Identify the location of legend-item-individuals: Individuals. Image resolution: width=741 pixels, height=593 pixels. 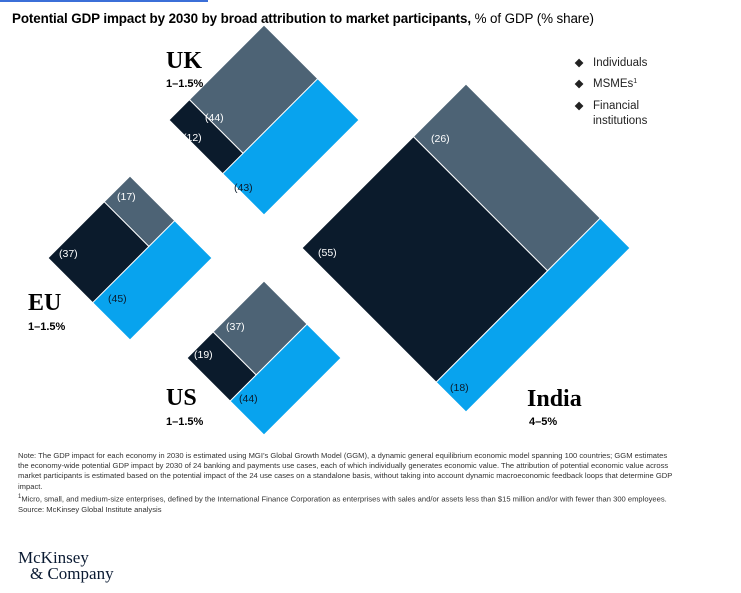
(620, 63).